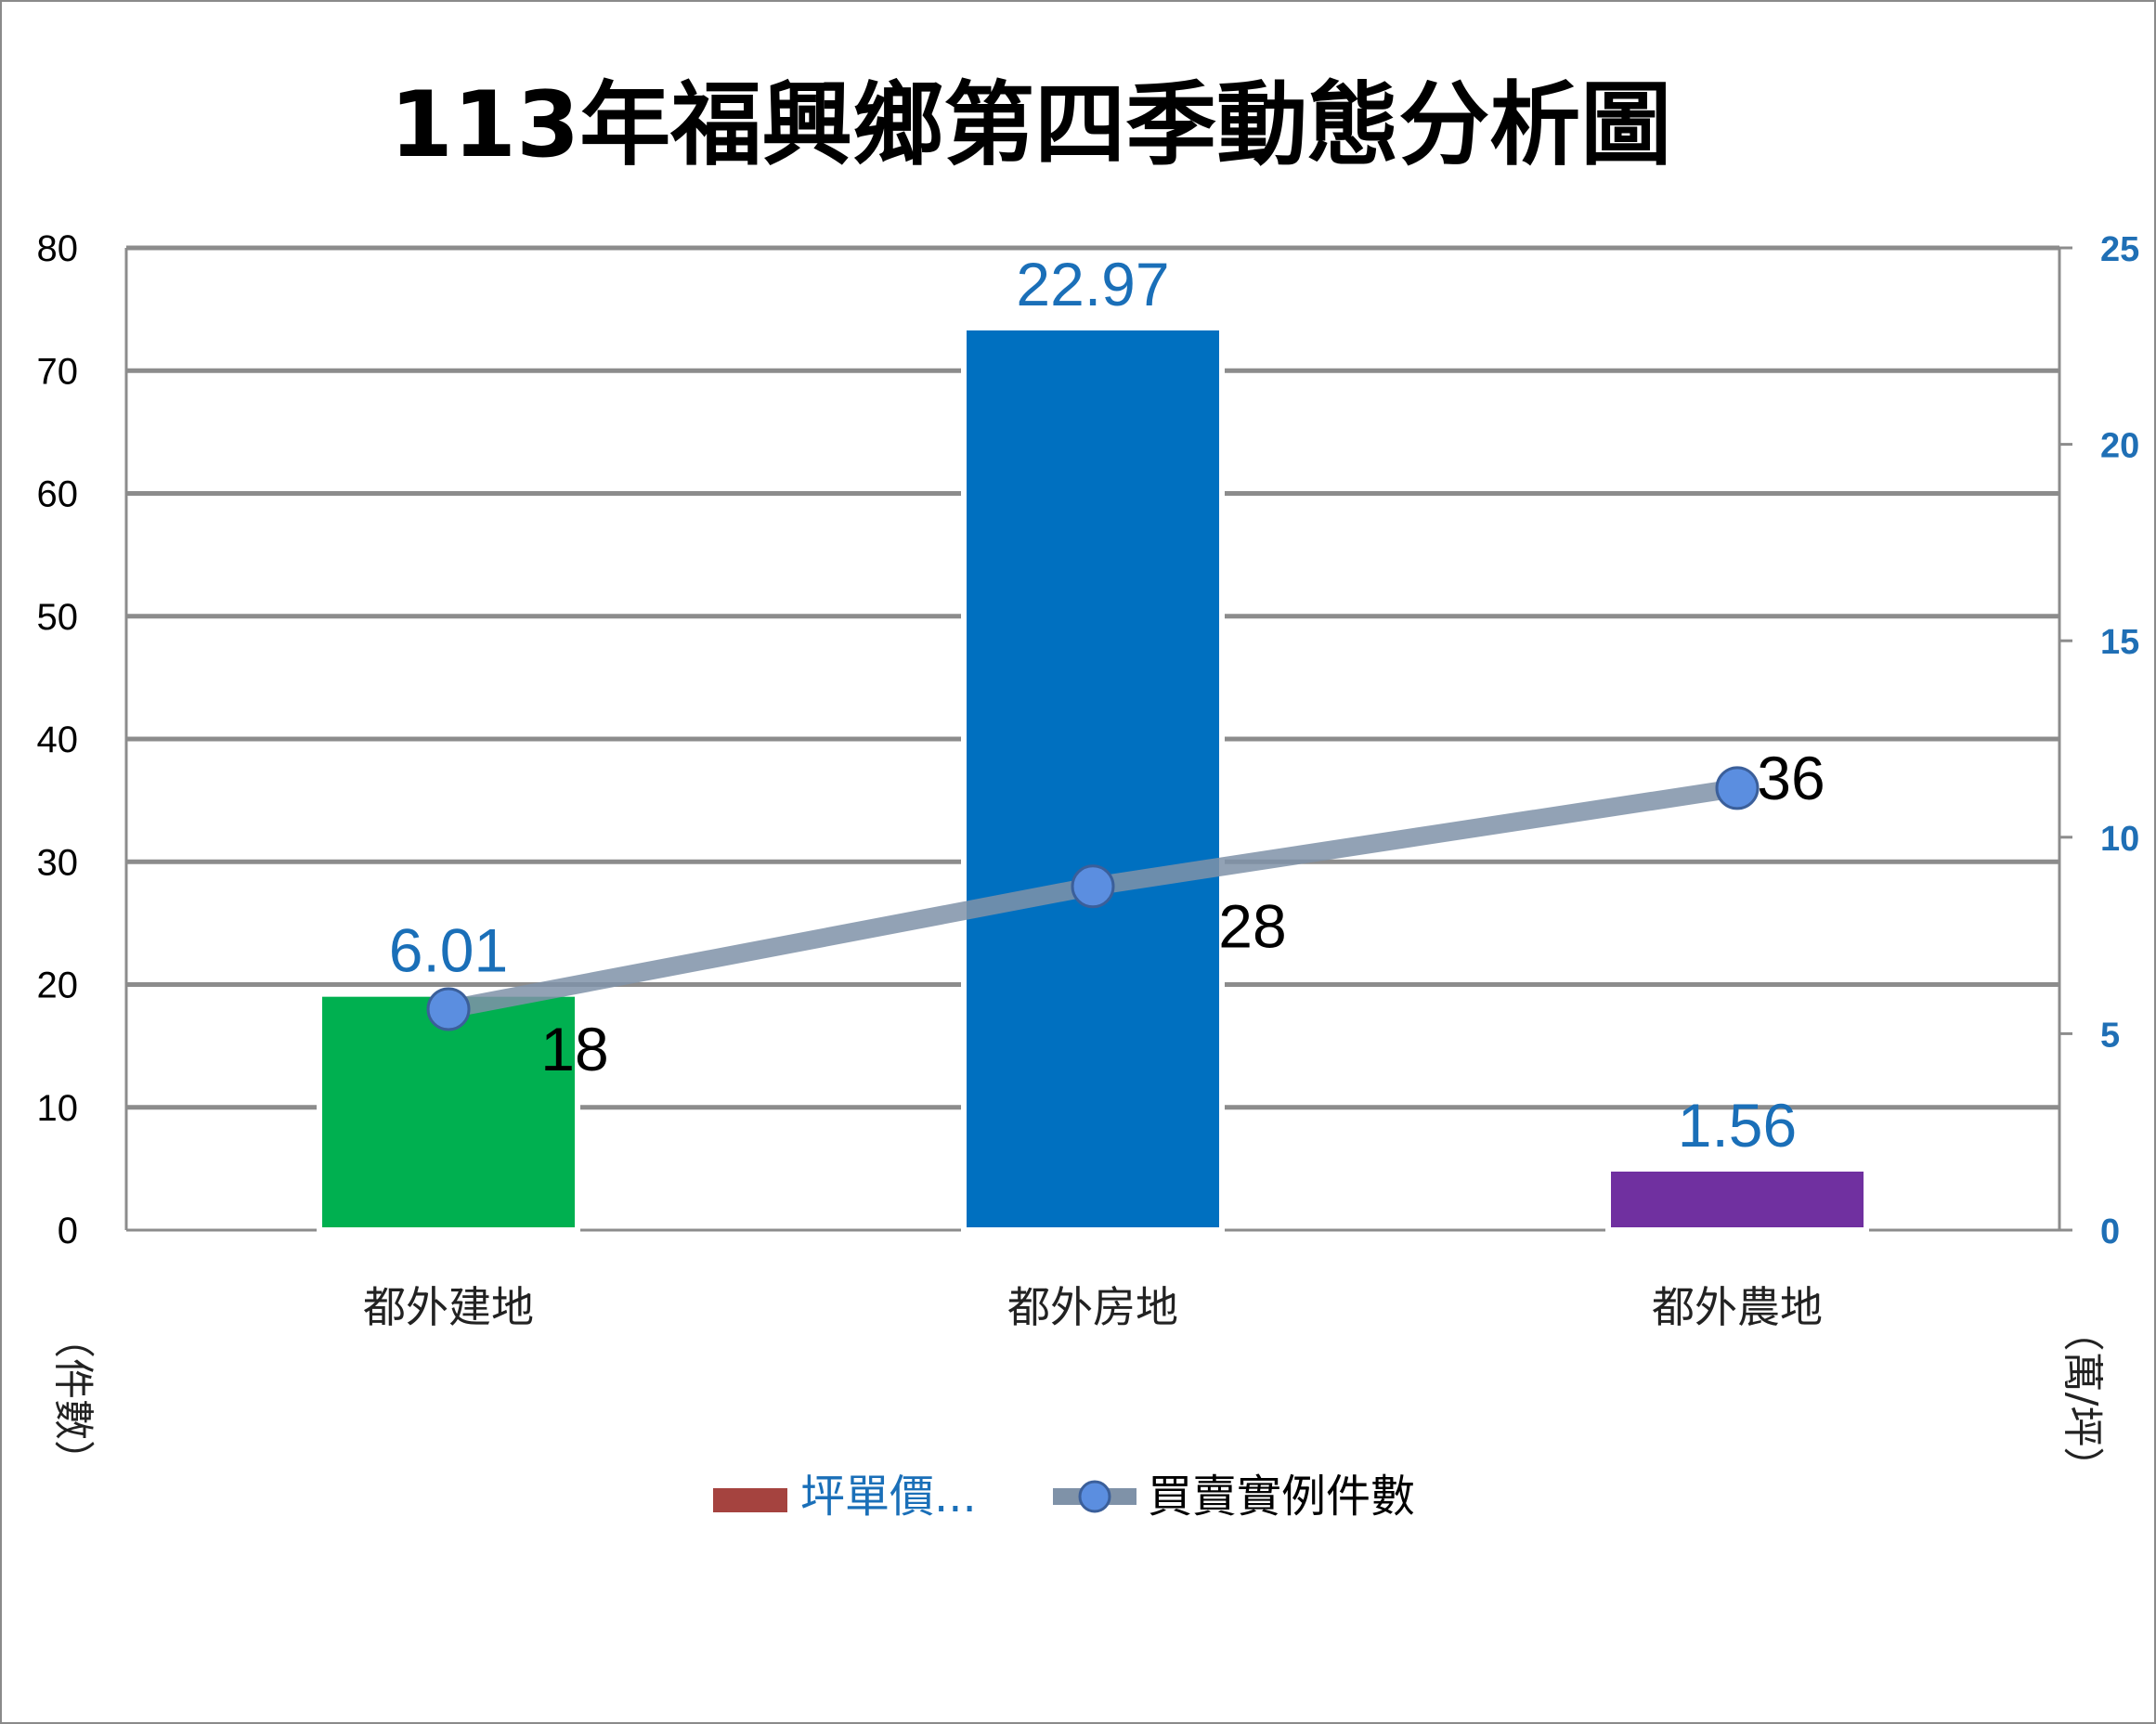  Describe the element at coordinates (1031, 125) in the screenshot. I see `chart-title: 113年福興鄉第四季動態分析圖` at that location.